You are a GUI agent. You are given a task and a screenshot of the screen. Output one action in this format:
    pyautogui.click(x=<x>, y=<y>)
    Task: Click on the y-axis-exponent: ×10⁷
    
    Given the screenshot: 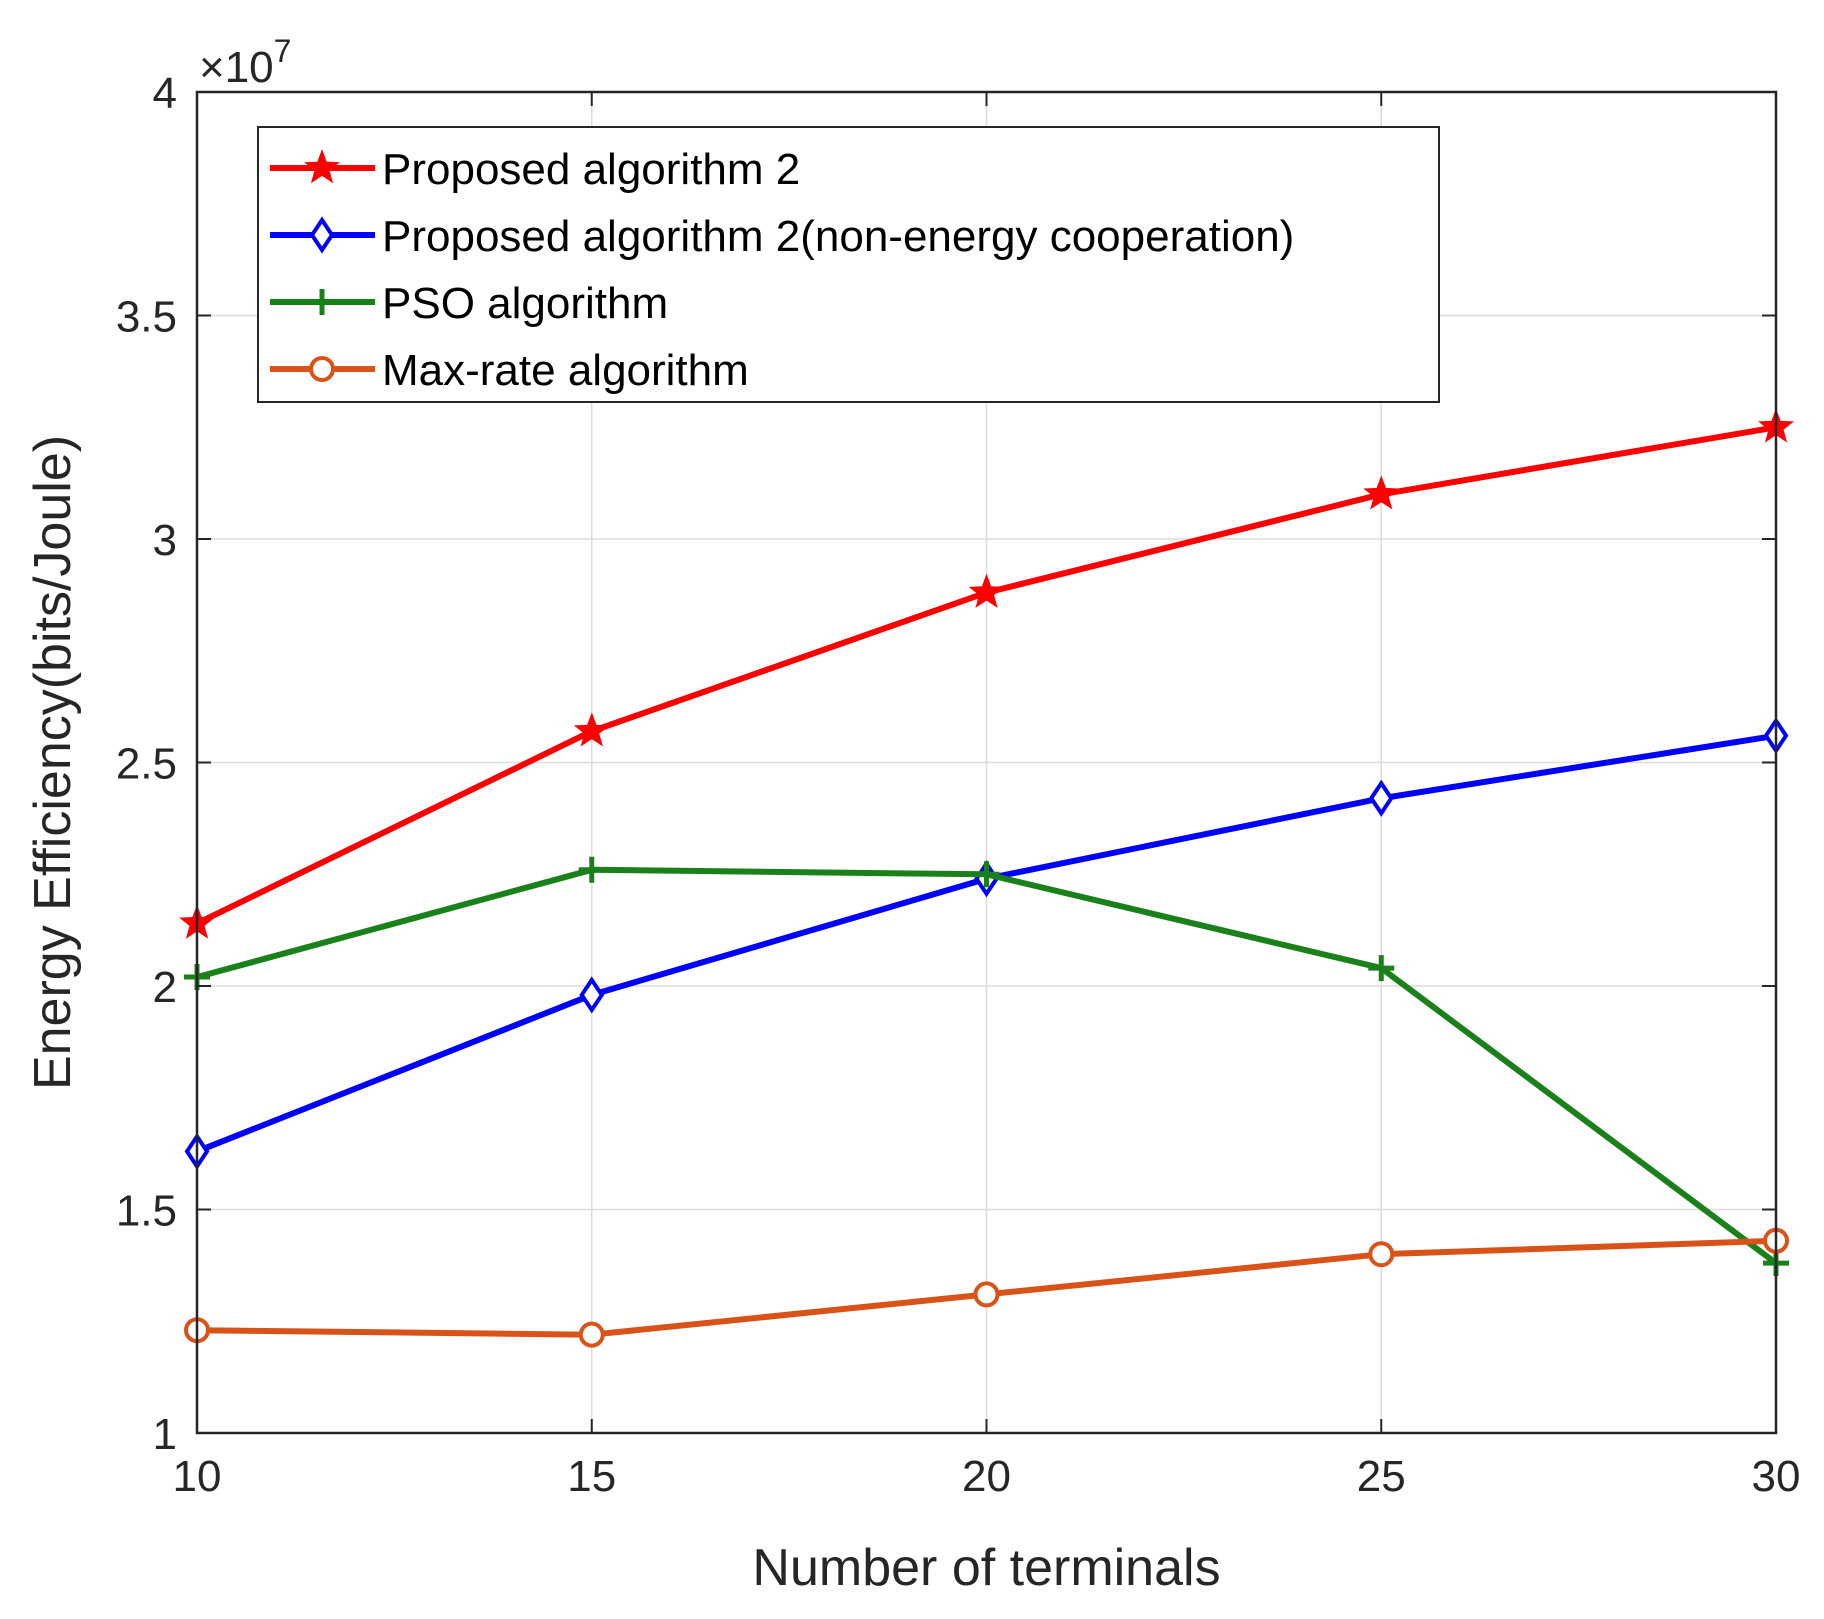 What is the action you would take?
    pyautogui.click(x=245, y=62)
    